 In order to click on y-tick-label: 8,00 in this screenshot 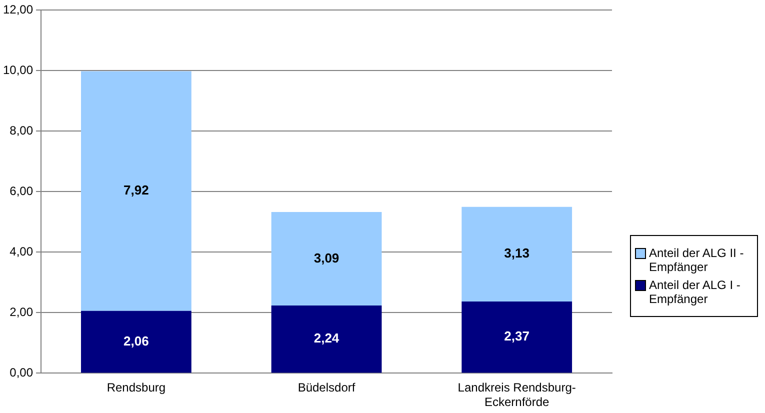, I will do `click(22, 131)`.